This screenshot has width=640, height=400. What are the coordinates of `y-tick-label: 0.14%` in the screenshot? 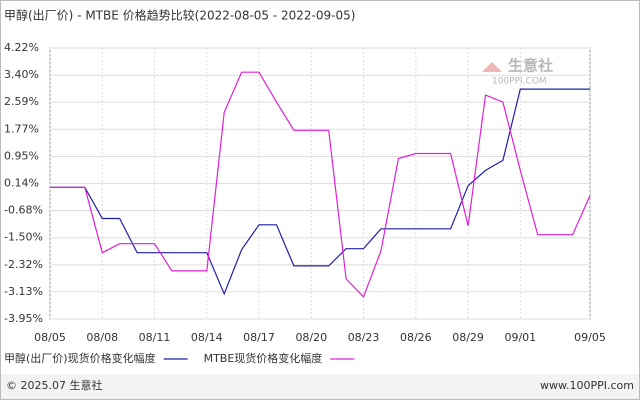 It's located at (21, 182).